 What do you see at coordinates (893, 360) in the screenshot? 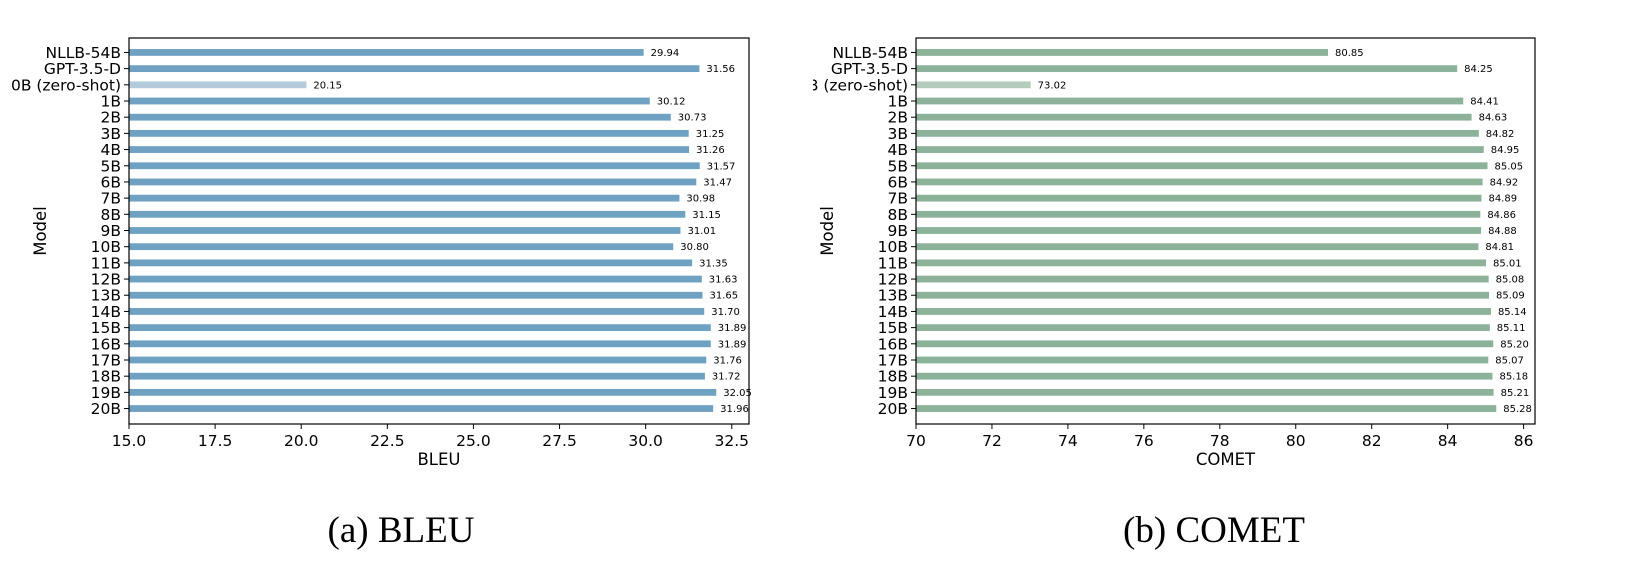
I see `comet-category-label-19: 17B` at bounding box center [893, 360].